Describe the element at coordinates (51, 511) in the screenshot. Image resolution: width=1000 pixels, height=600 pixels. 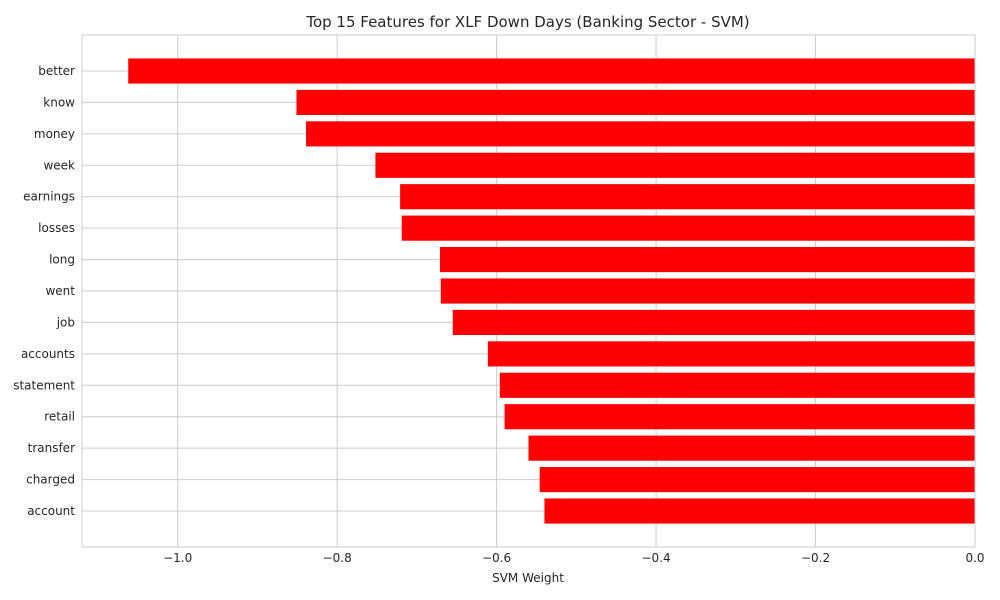
I see `y-tick-label: account` at that location.